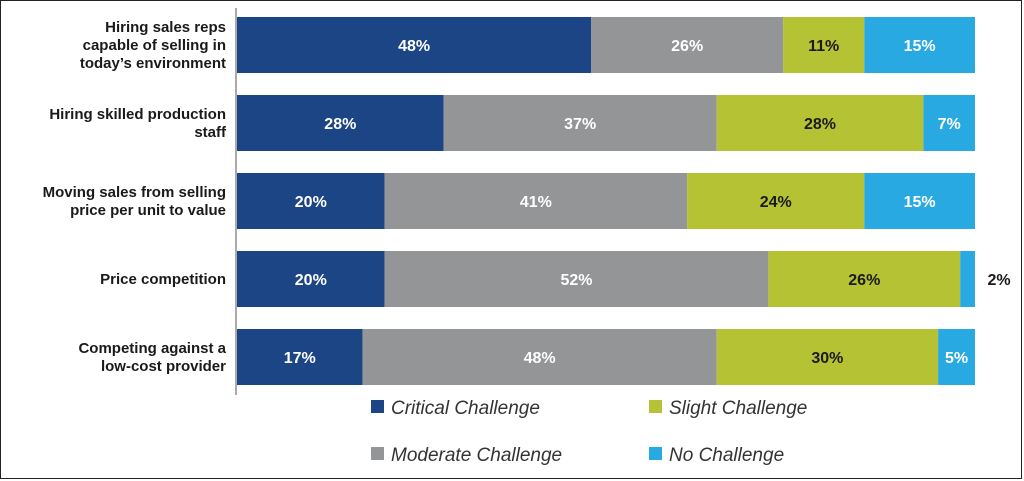 The width and height of the screenshot is (1024, 481). Describe the element at coordinates (163, 279) in the screenshot. I see `category-label: Price competition` at that location.